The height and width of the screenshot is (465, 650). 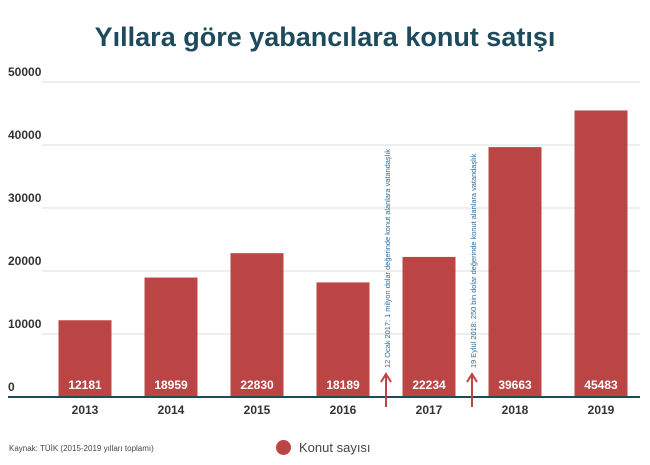 I want to click on legend-label: Konut sayısı, so click(x=335, y=447).